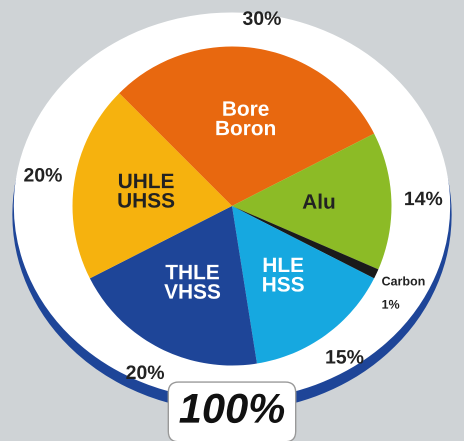 The width and height of the screenshot is (464, 441). What do you see at coordinates (345, 357) in the screenshot?
I see `data-label: 15%` at bounding box center [345, 357].